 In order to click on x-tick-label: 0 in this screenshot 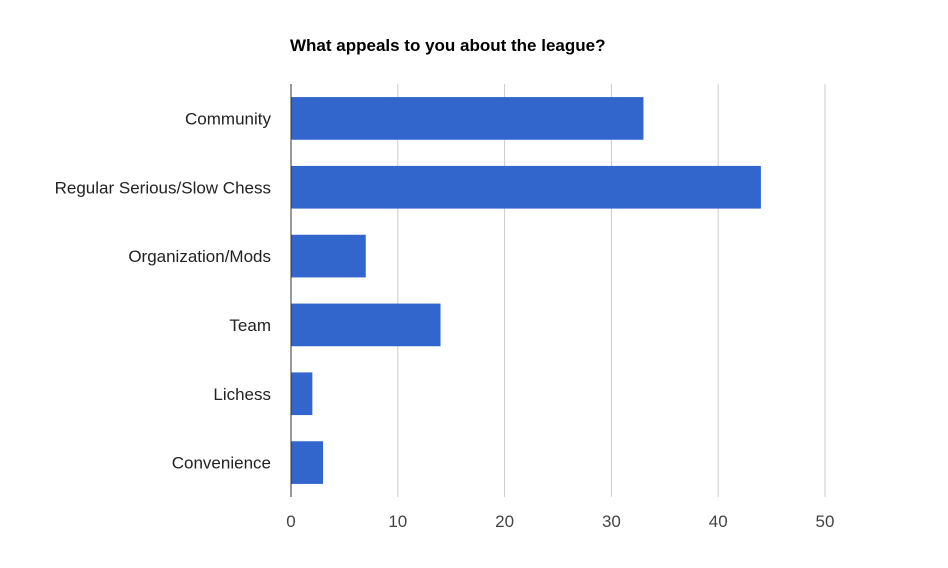, I will do `click(290, 521)`.